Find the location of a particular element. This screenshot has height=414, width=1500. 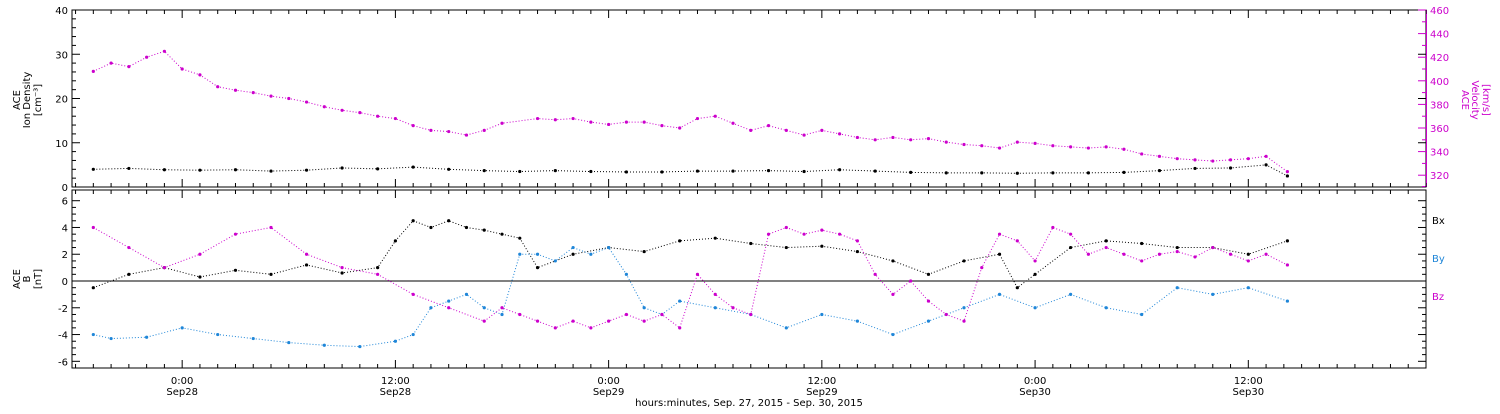

top-ytick-right-label: 380 is located at coordinates (1439, 105).